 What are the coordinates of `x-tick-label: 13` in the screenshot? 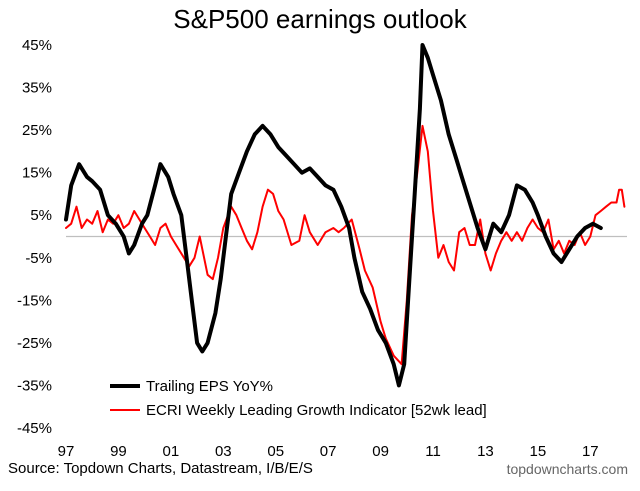 It's located at (485, 451).